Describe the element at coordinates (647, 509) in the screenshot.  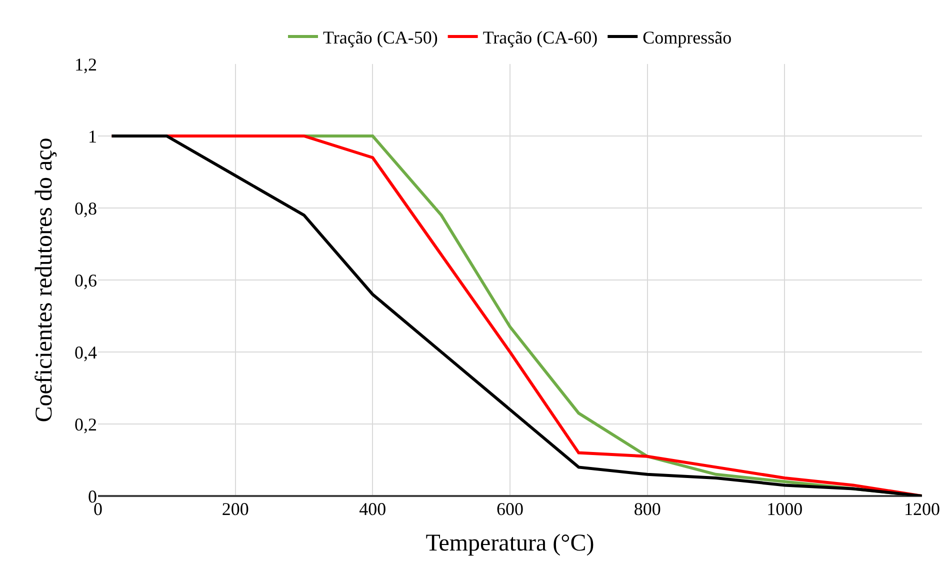
I see `x-tick-label: 800` at that location.